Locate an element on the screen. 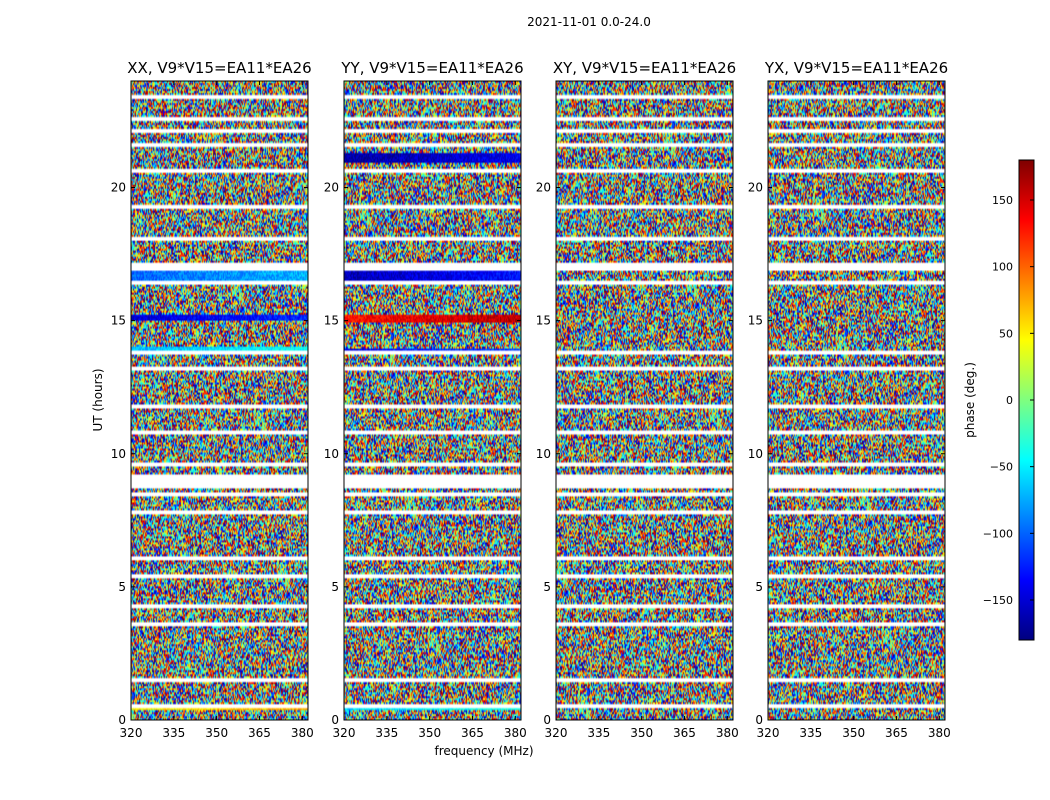 Image resolution: width=1050 pixels, height=800 pixels. panel-title: XY, V9*V15=EA11*EA26 is located at coordinates (644, 68).